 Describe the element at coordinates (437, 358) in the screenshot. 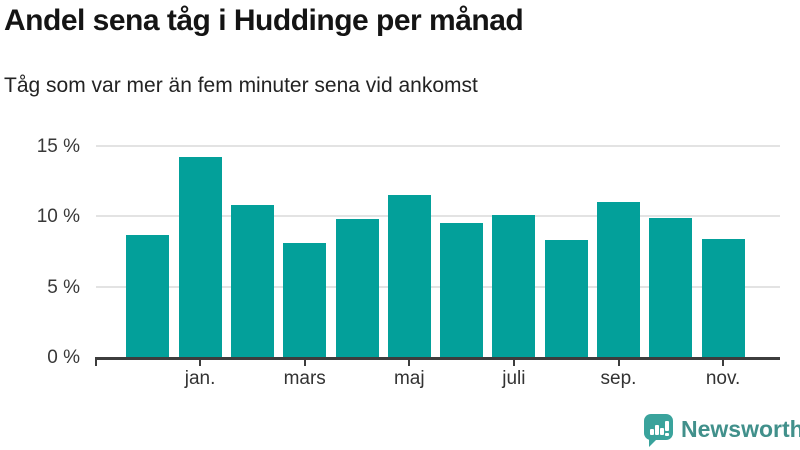

I see `x-axis-line` at that location.